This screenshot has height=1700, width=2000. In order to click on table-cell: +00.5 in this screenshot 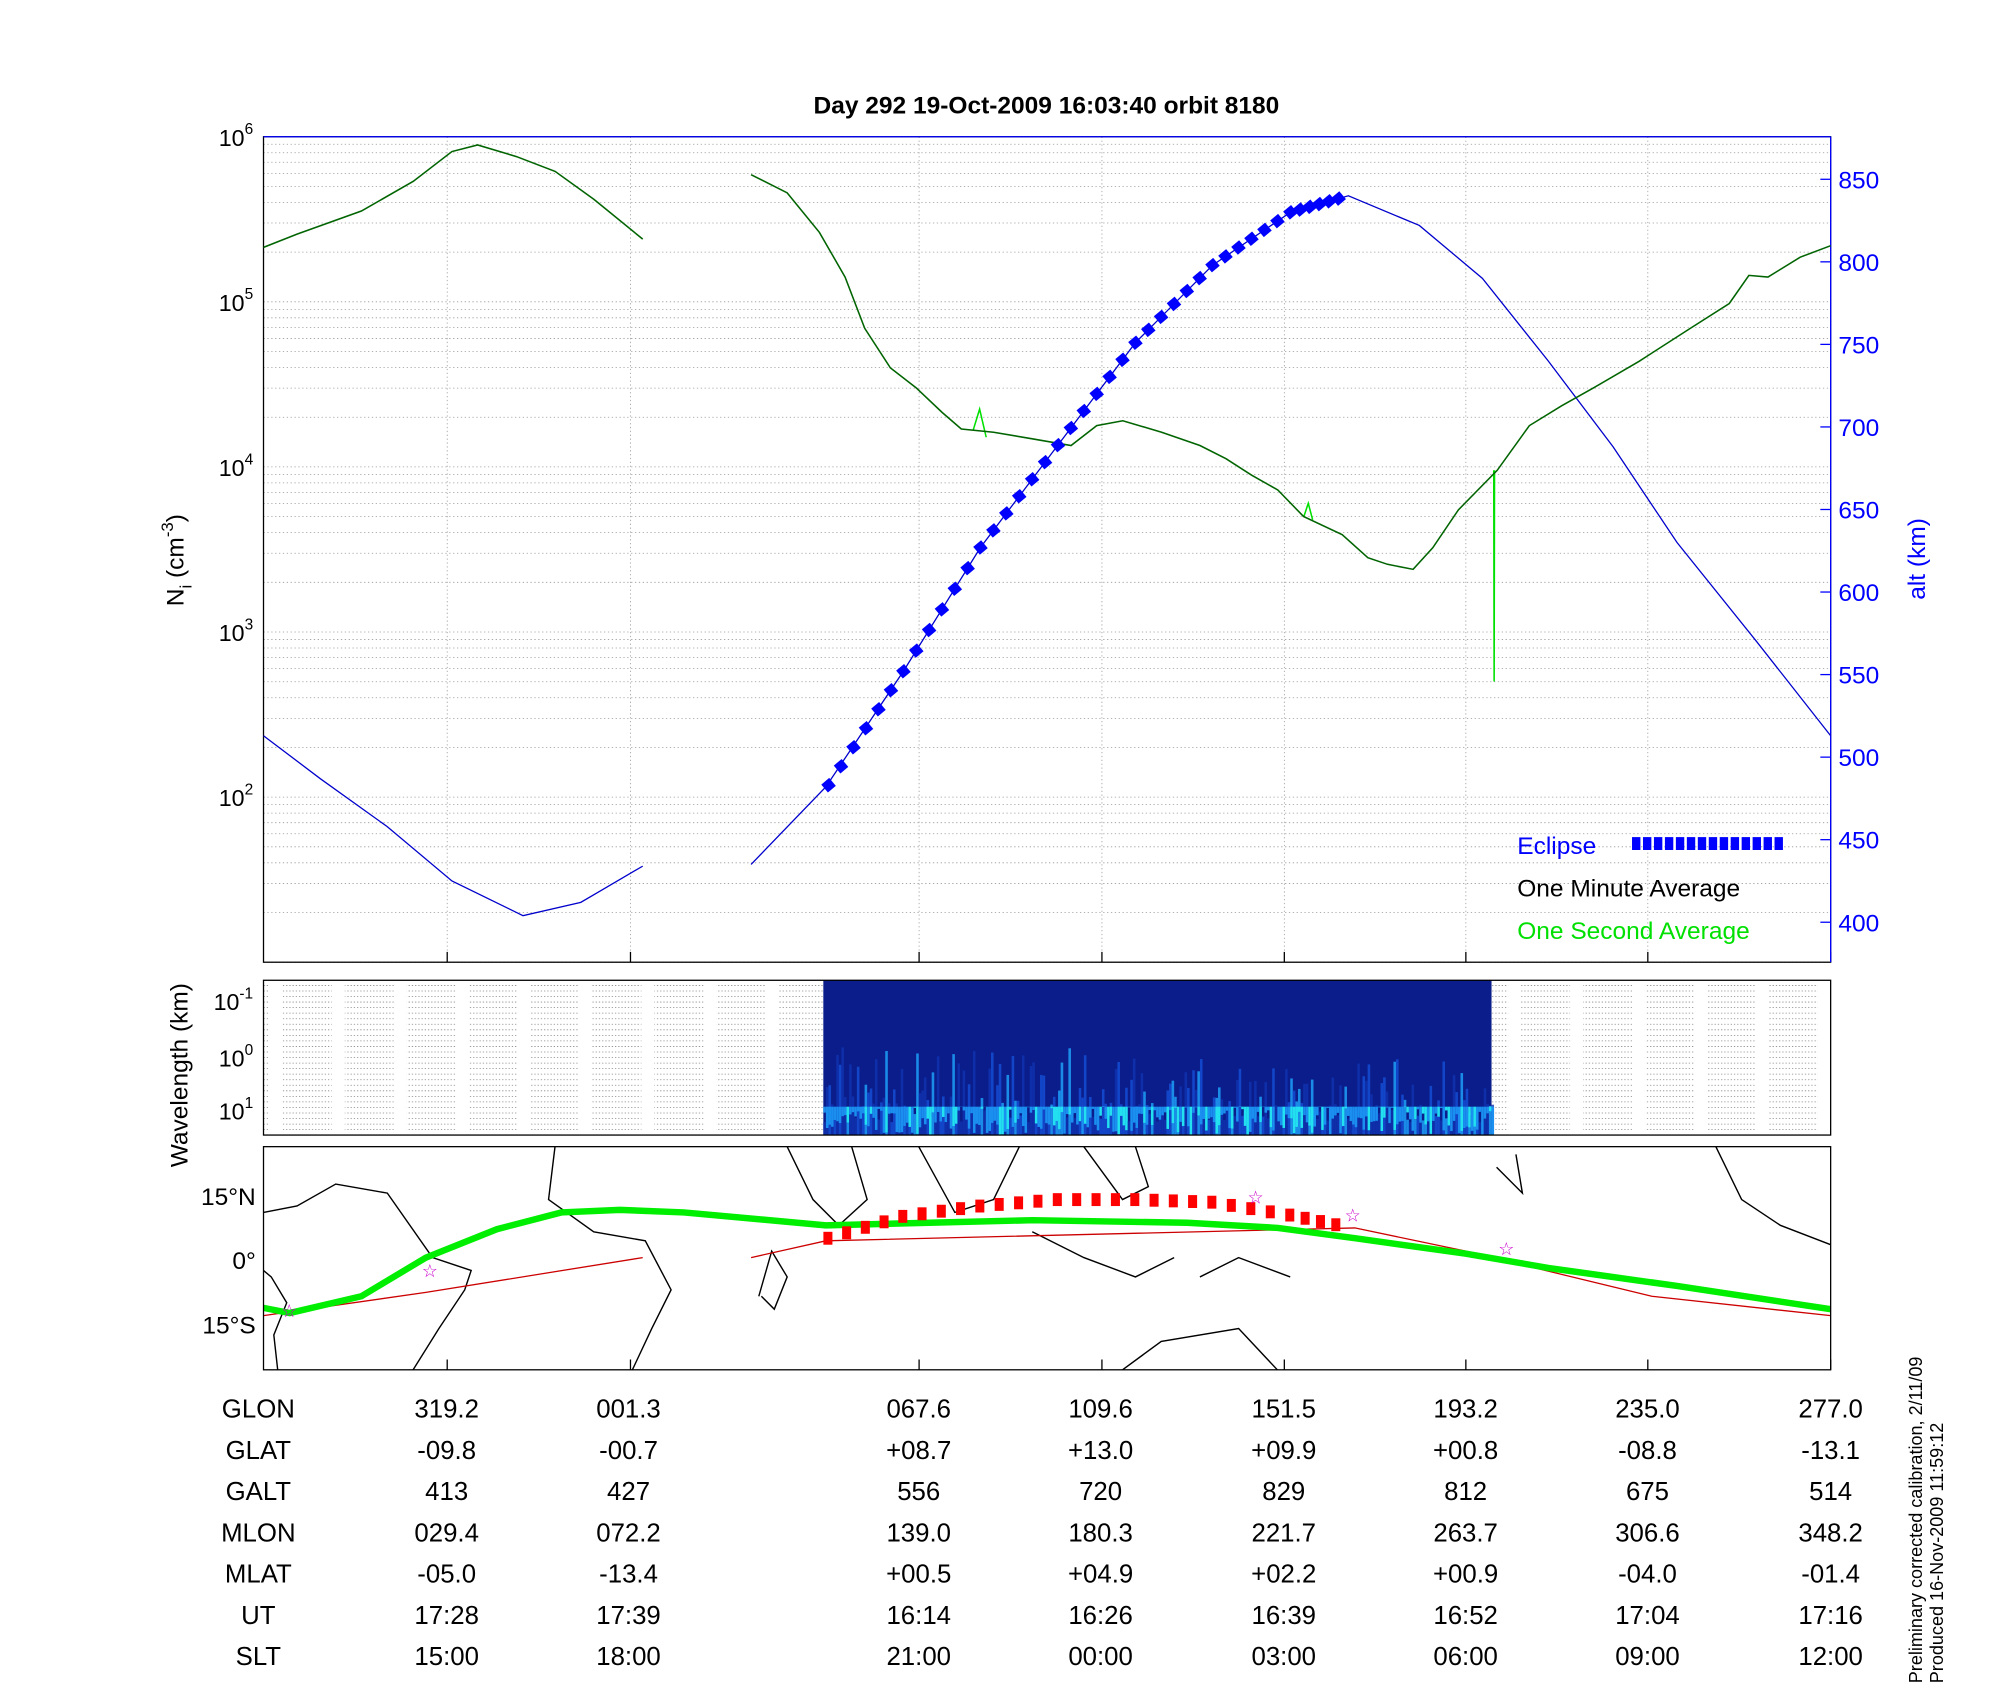, I will do `click(918, 1575)`.